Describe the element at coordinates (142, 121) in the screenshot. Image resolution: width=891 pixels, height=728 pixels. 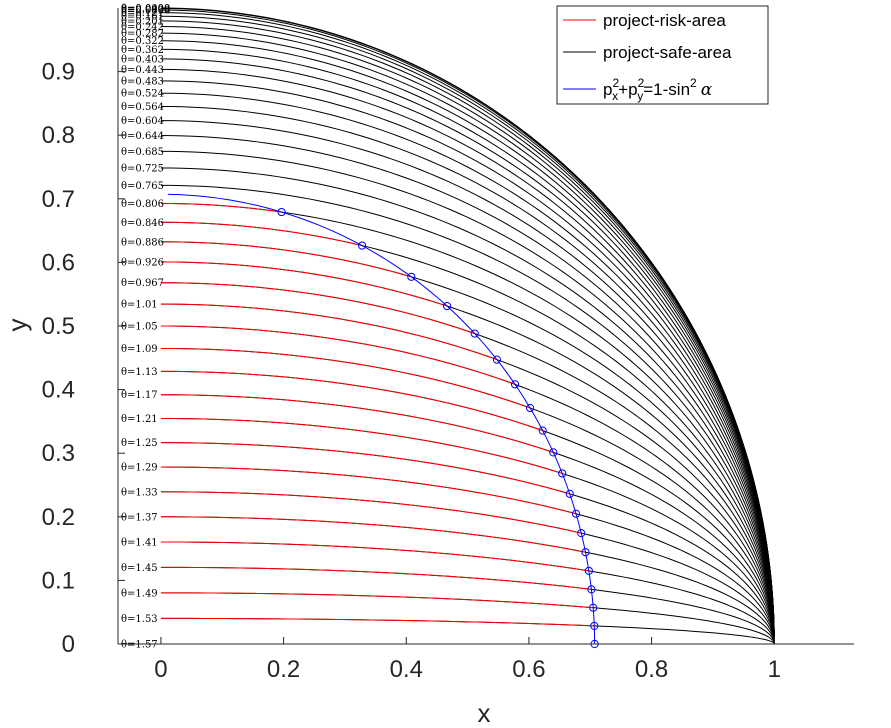
I see `theta-label: θ=0.604` at that location.